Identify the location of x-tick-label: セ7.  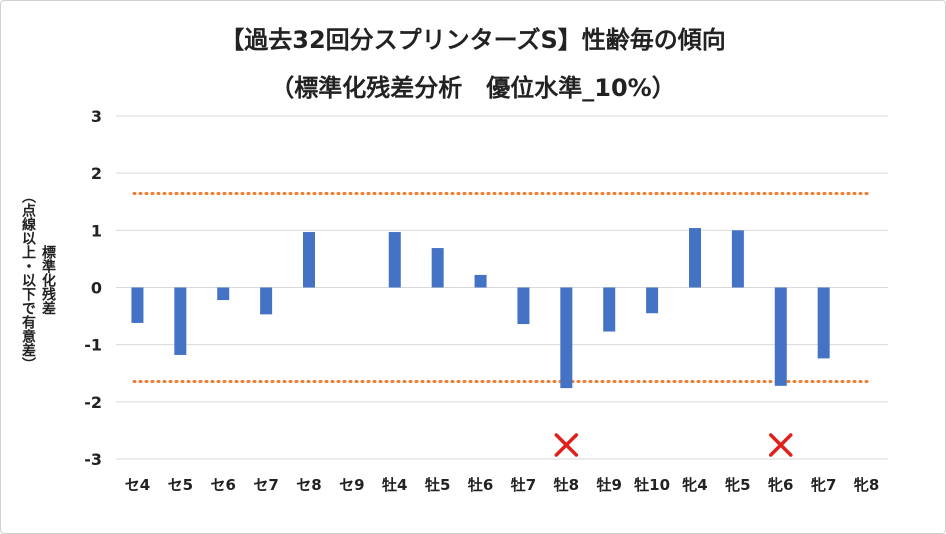
(265, 485).